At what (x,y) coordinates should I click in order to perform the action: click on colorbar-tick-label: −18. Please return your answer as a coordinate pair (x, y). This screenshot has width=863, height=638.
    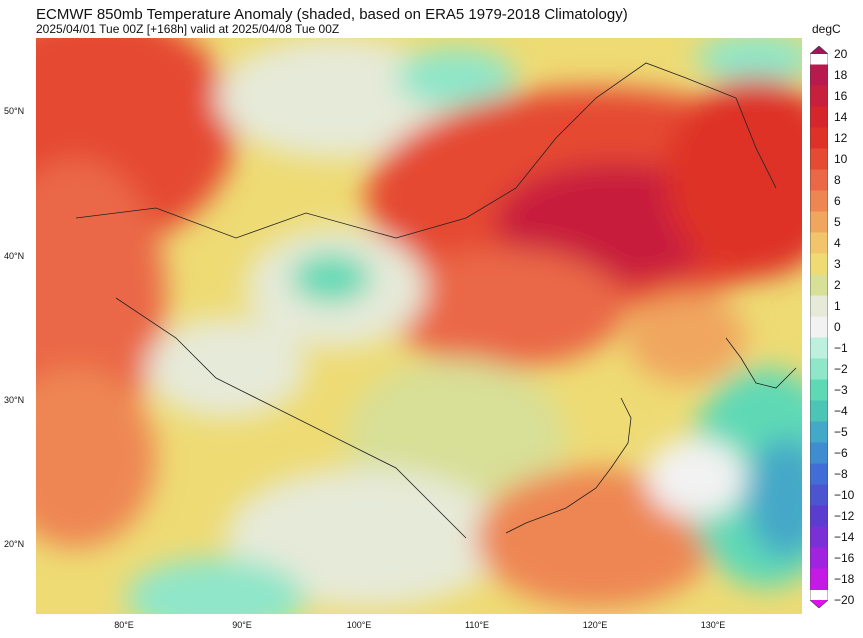
    Looking at the image, I should click on (844, 579).